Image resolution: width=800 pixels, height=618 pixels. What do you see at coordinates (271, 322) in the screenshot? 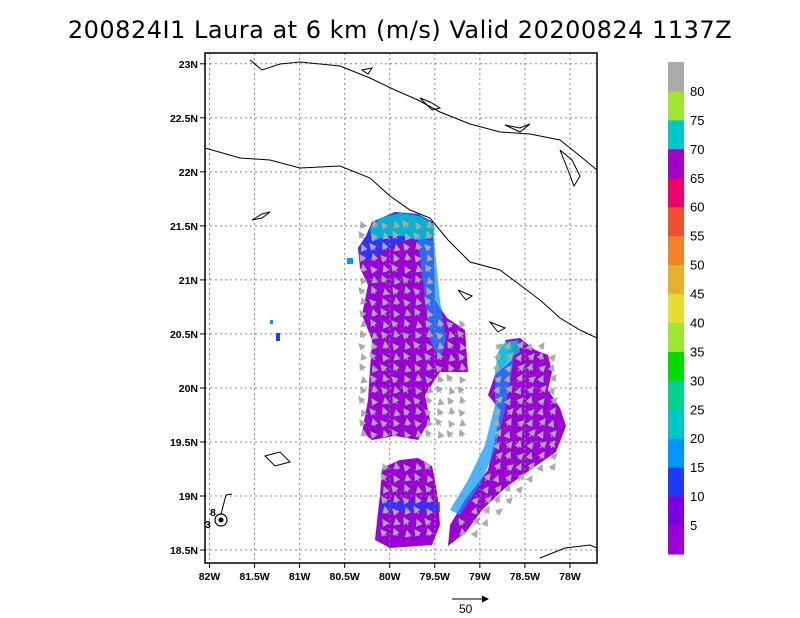
I see `wind-speck` at bounding box center [271, 322].